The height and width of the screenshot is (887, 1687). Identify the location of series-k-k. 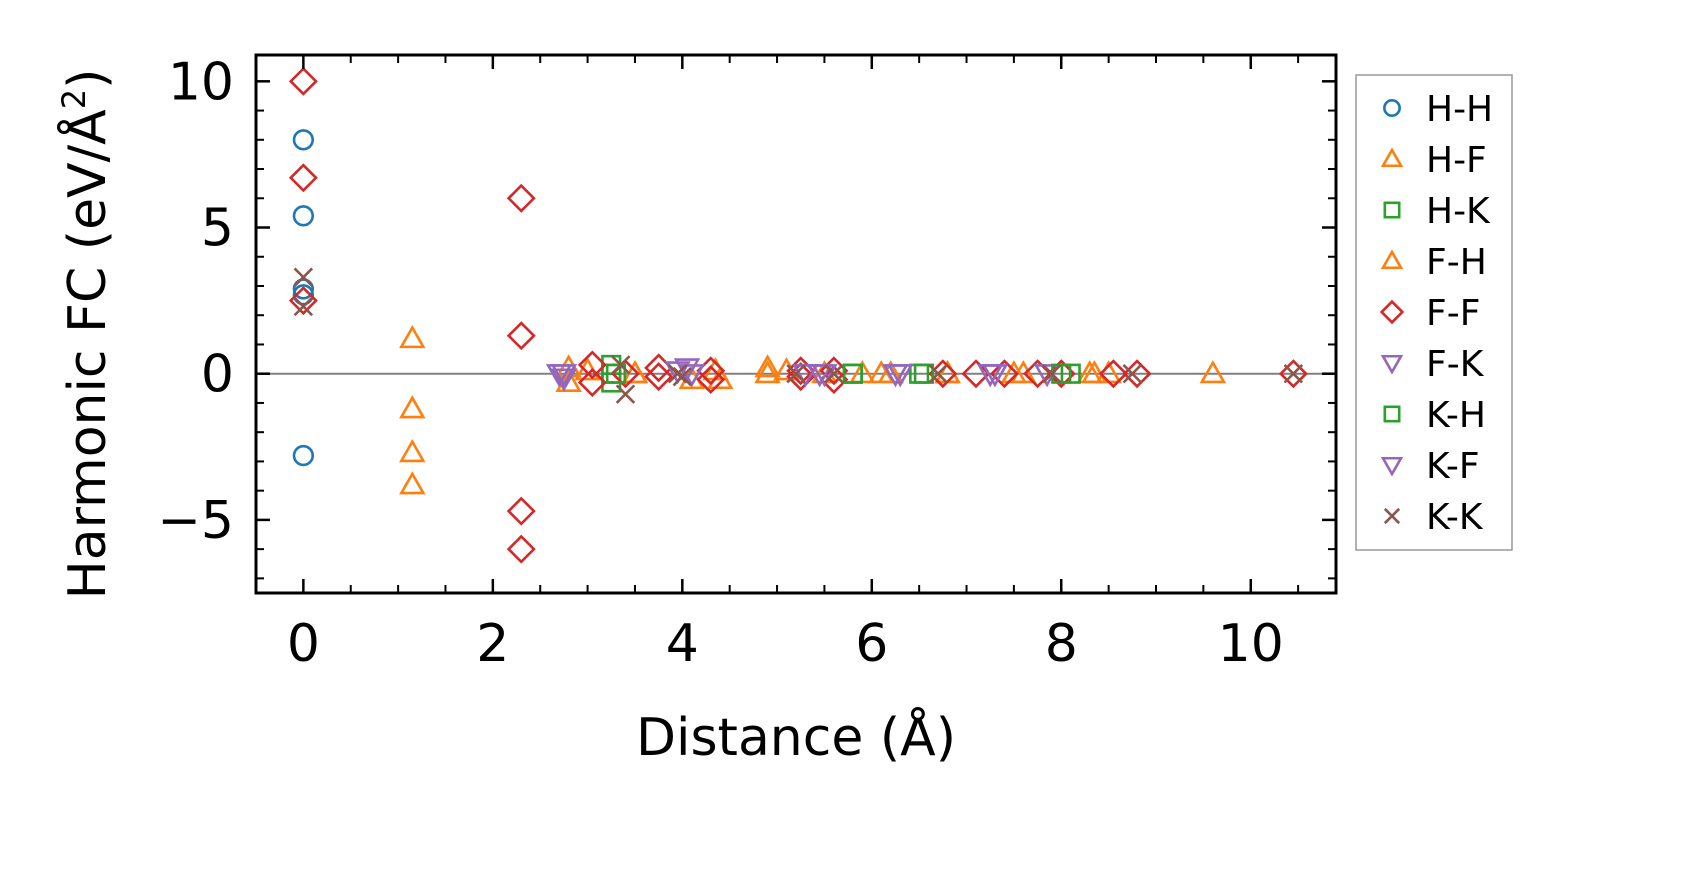
(798, 335).